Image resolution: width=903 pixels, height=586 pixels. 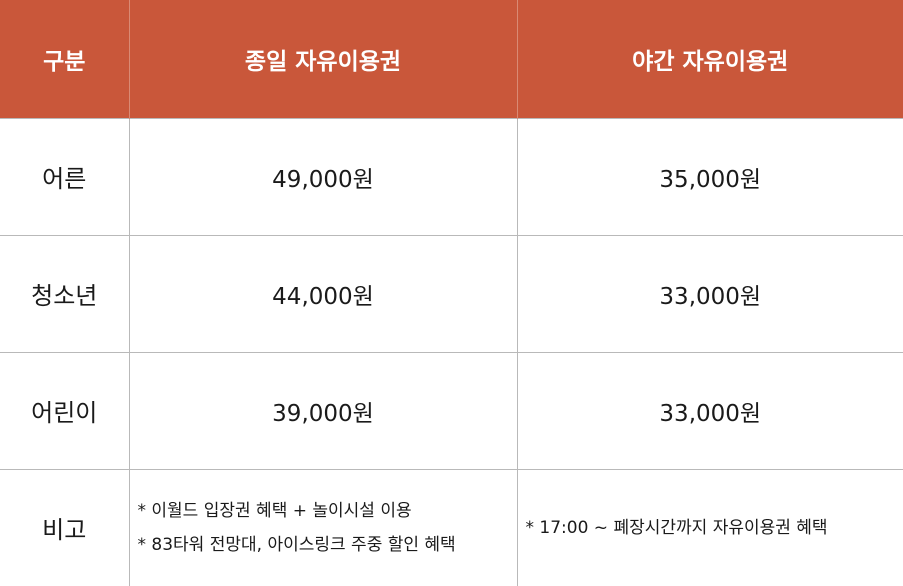 I want to click on header-full-day-pass: 종일 자유이용권, so click(x=323, y=59).